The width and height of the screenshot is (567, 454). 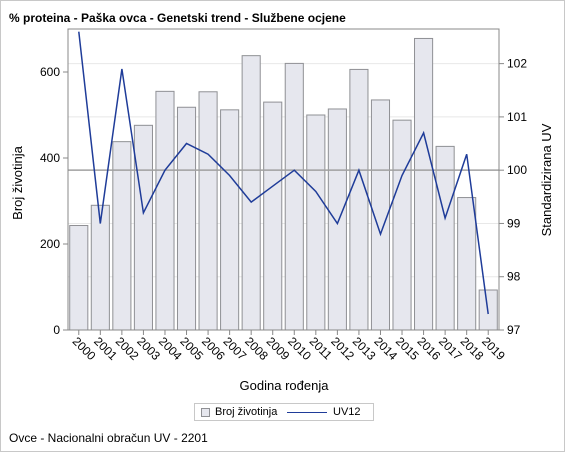 What do you see at coordinates (307, 412) in the screenshot?
I see `legend-line-swatch` at bounding box center [307, 412].